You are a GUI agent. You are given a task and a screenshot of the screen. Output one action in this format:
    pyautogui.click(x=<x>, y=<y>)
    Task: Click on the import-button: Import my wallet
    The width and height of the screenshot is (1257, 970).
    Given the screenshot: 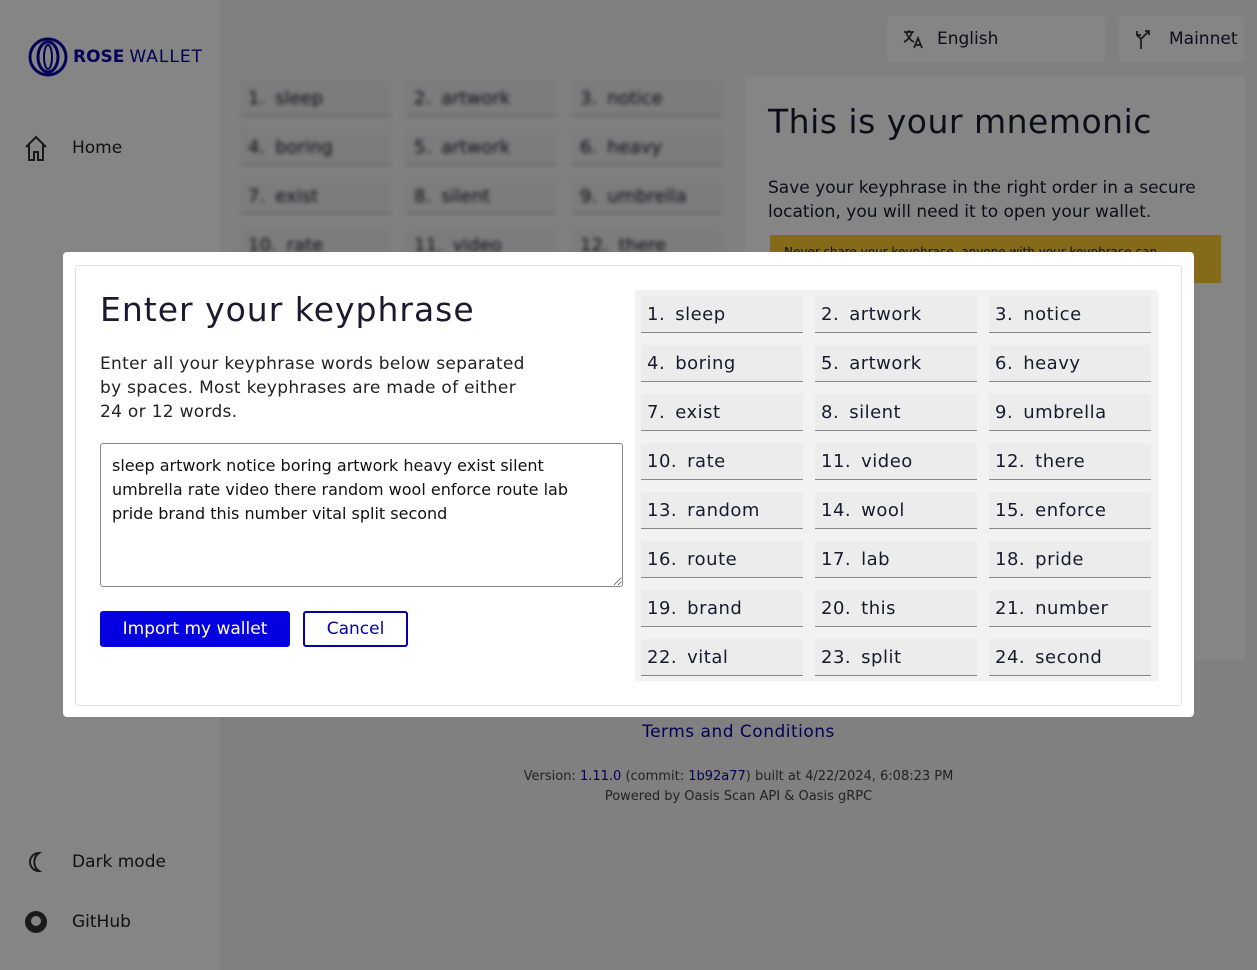 What is the action you would take?
    pyautogui.click(x=195, y=629)
    